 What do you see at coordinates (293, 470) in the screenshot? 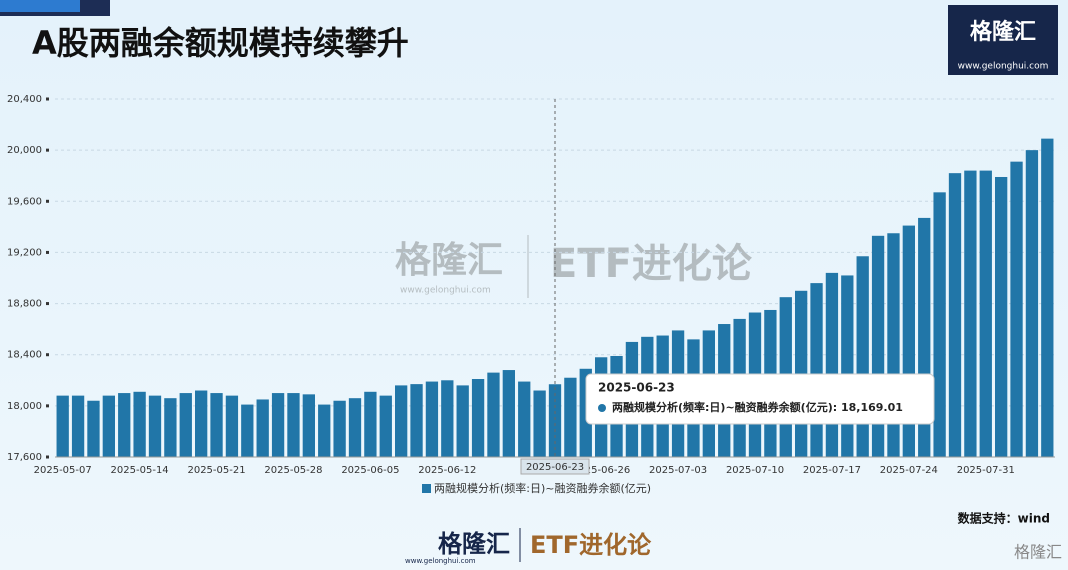
I see `x-tick-label: 2025-05-28` at bounding box center [293, 470].